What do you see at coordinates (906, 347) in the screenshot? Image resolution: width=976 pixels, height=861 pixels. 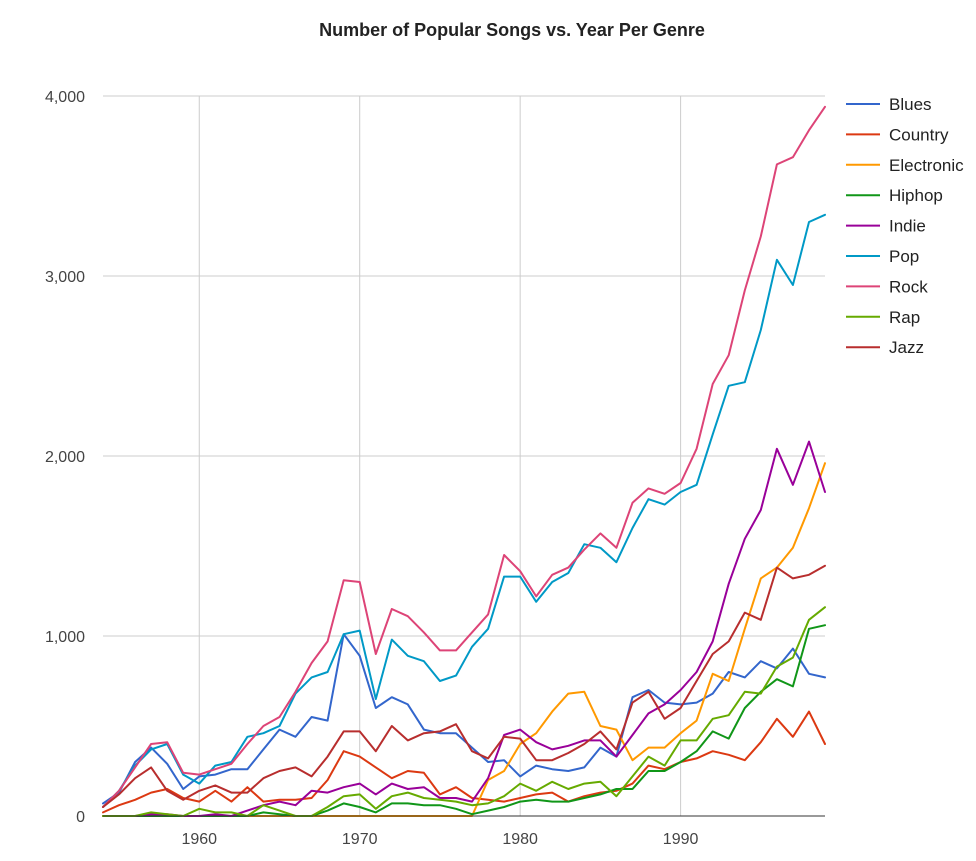 I see `legend-label-jazz: Jazz` at bounding box center [906, 347].